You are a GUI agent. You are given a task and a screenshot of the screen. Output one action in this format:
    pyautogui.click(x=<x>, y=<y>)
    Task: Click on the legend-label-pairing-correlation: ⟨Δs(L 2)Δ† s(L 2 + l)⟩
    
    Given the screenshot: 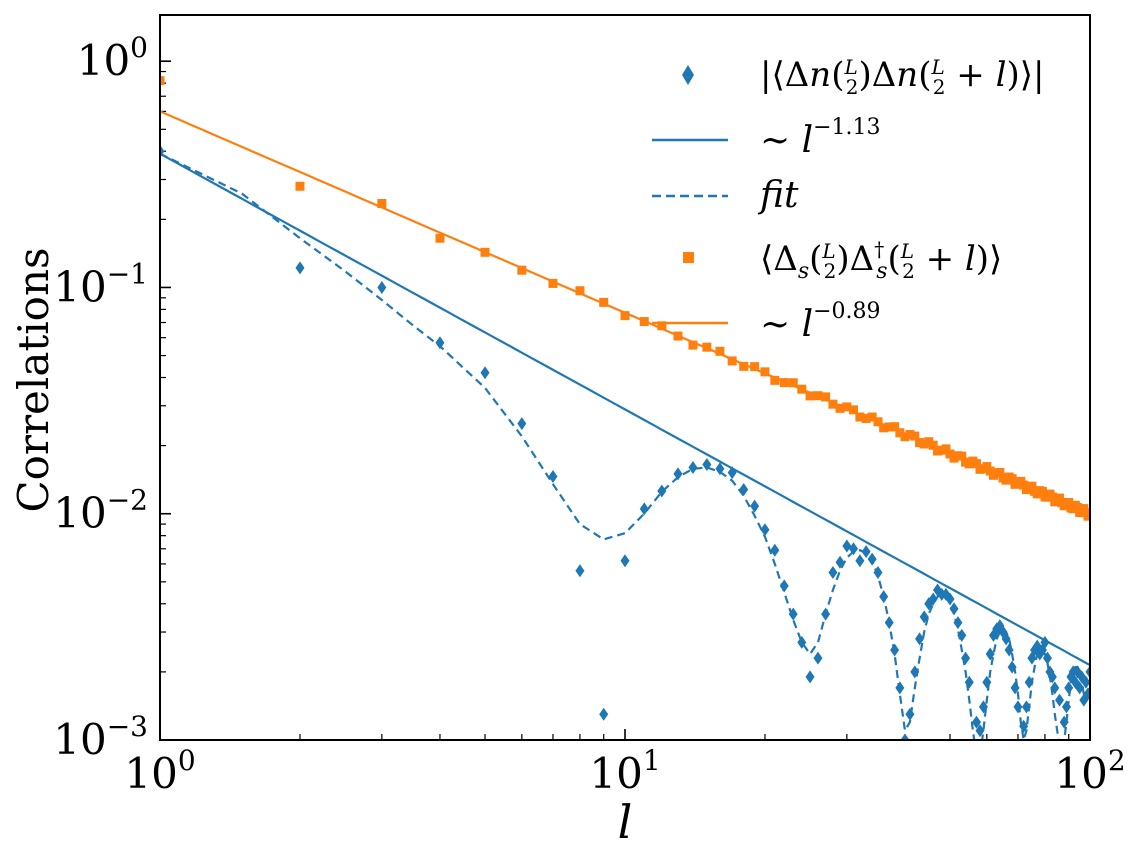 What is the action you would take?
    pyautogui.click(x=881, y=260)
    